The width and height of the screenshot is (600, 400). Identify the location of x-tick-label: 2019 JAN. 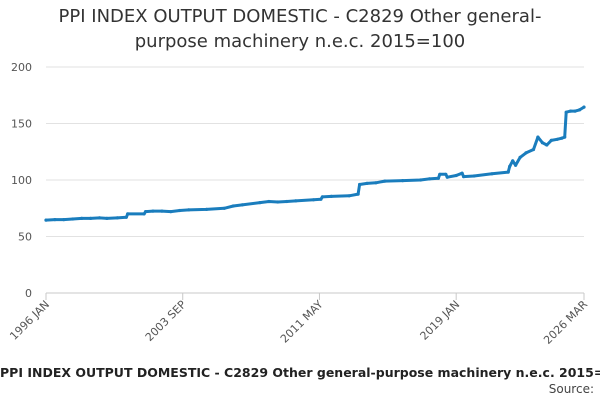
(440, 320).